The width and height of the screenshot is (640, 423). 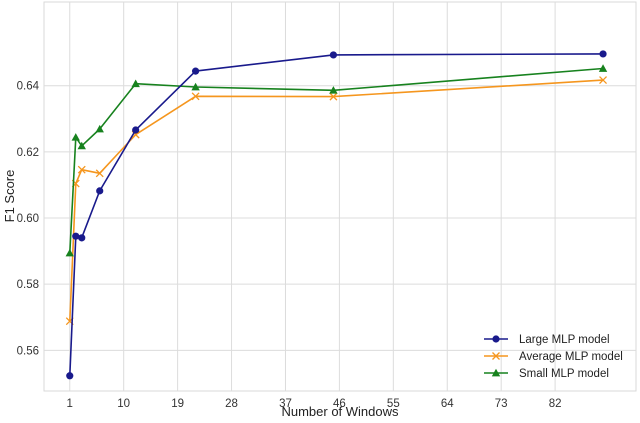 What do you see at coordinates (177, 404) in the screenshot?
I see `x-tick-label: 19` at bounding box center [177, 404].